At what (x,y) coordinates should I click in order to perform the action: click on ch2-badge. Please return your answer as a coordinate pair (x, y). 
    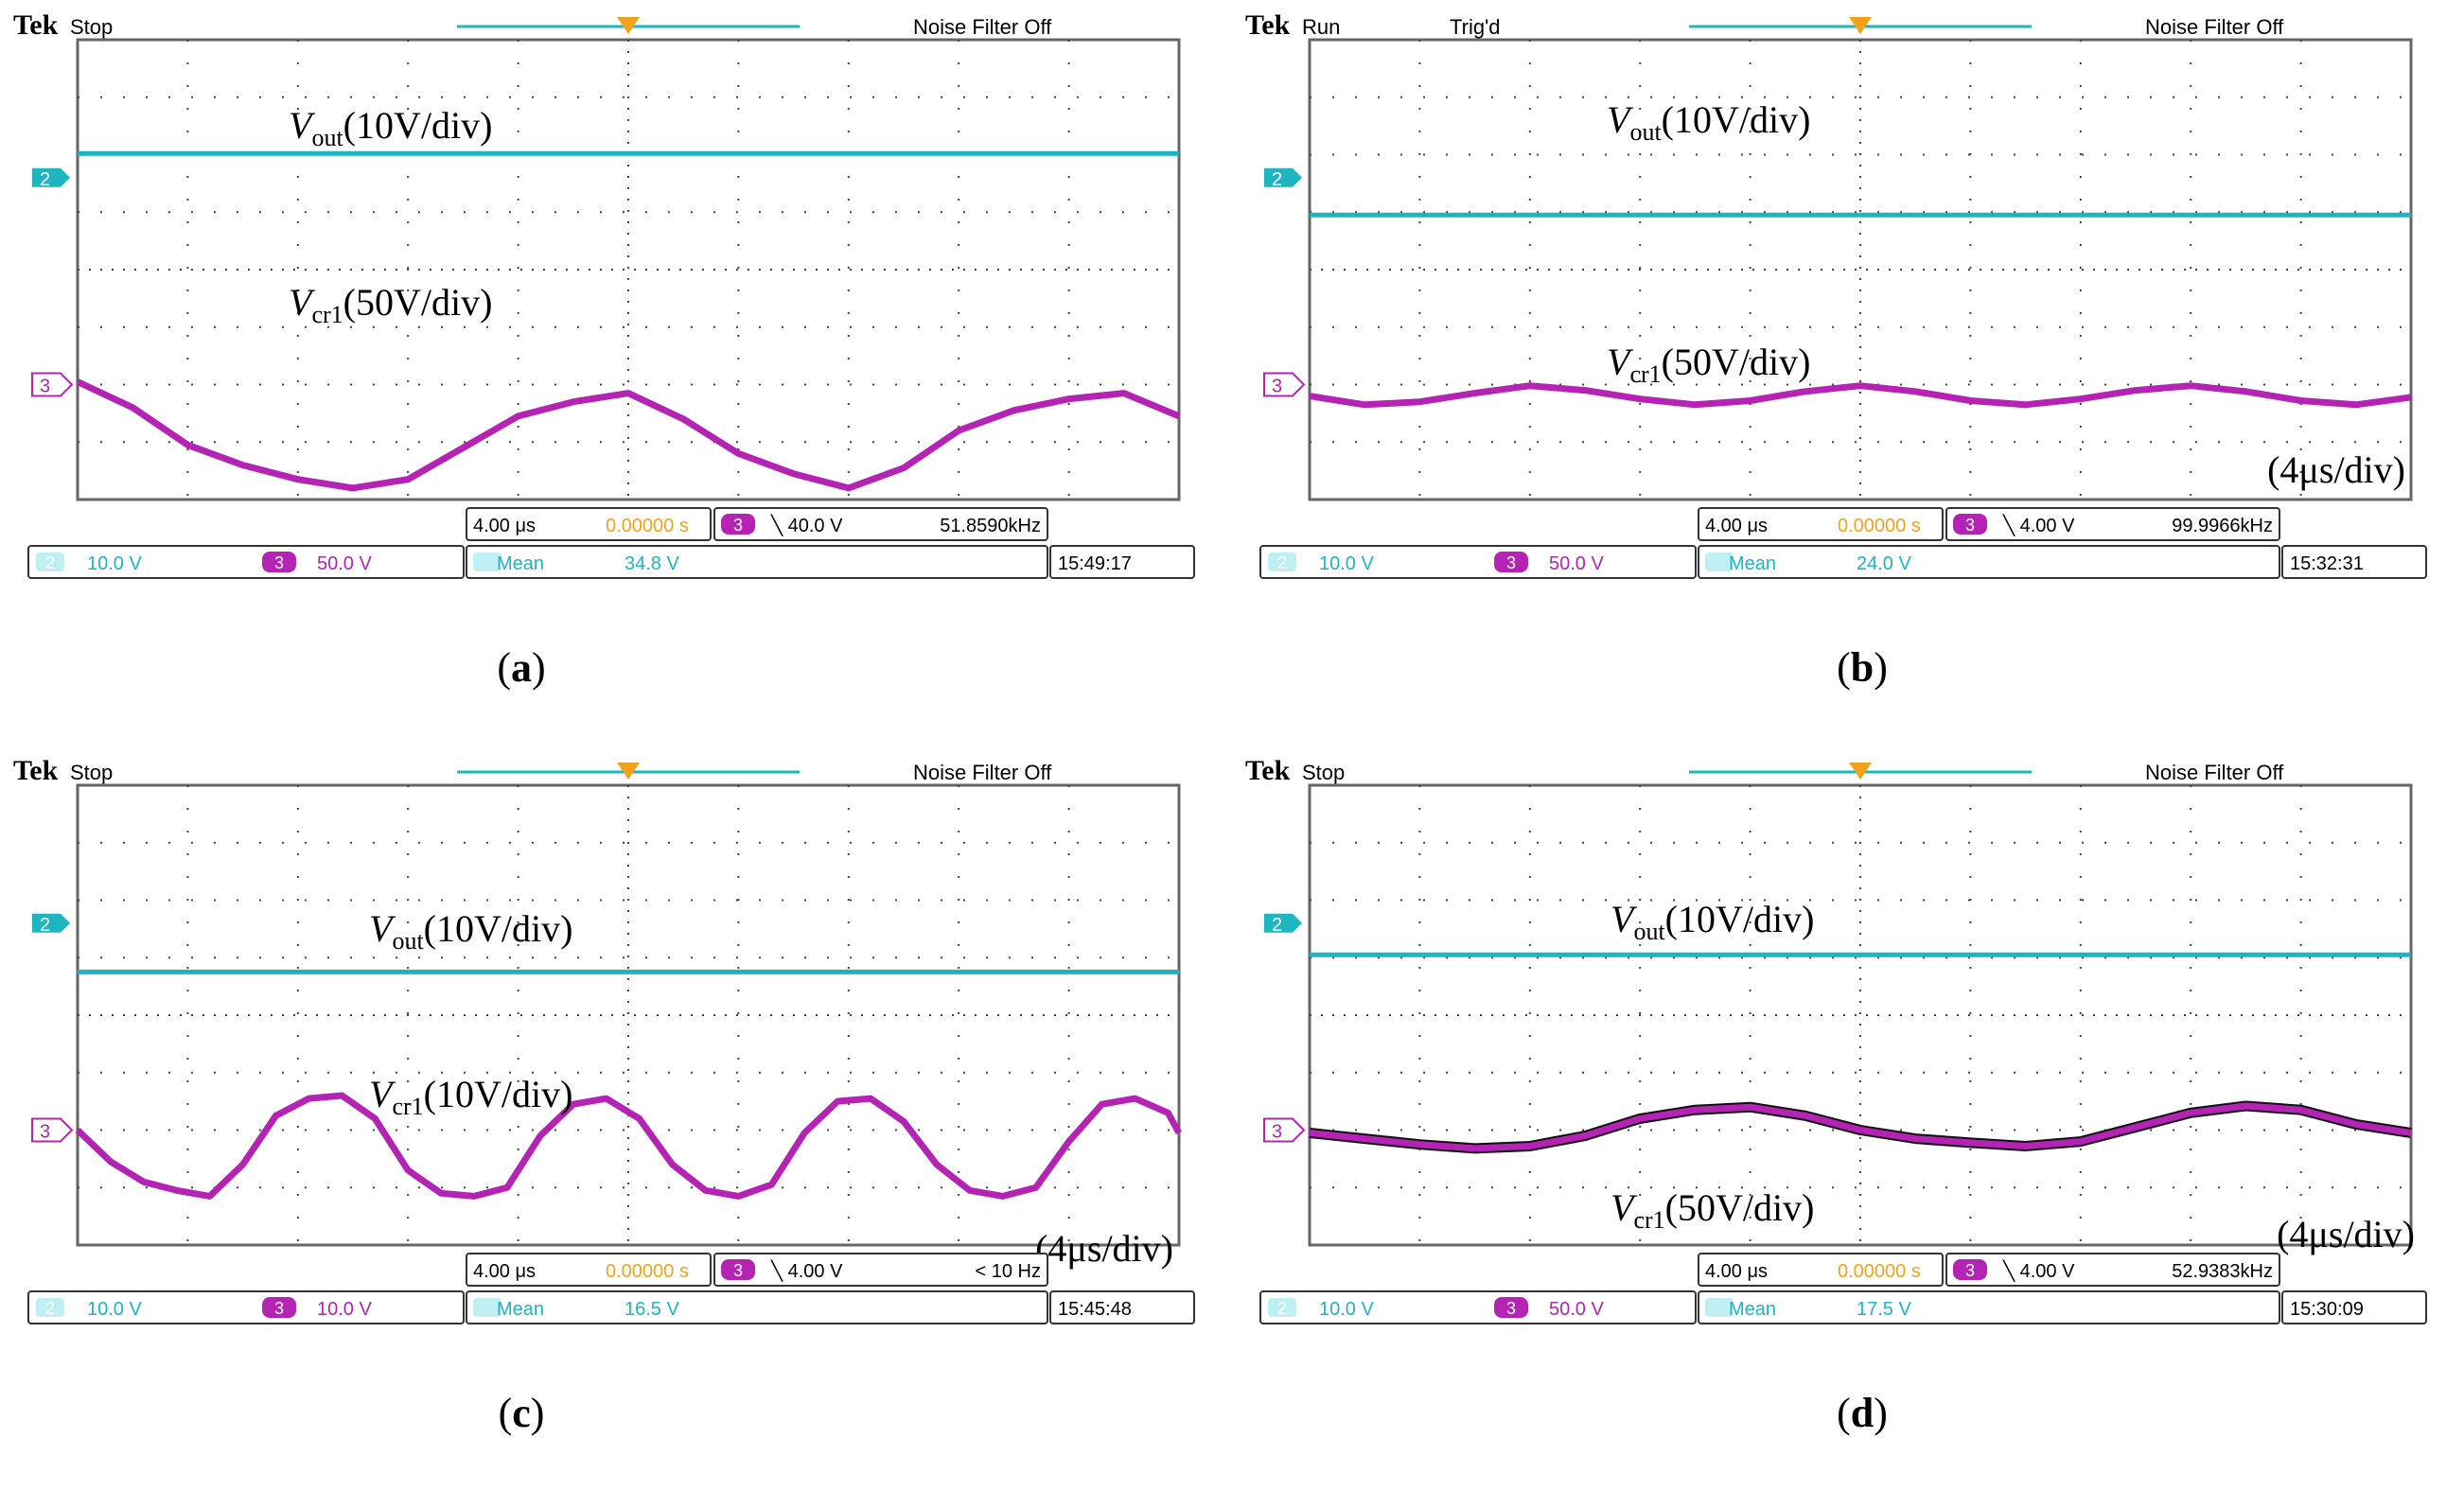
    Looking at the image, I should click on (50, 1307).